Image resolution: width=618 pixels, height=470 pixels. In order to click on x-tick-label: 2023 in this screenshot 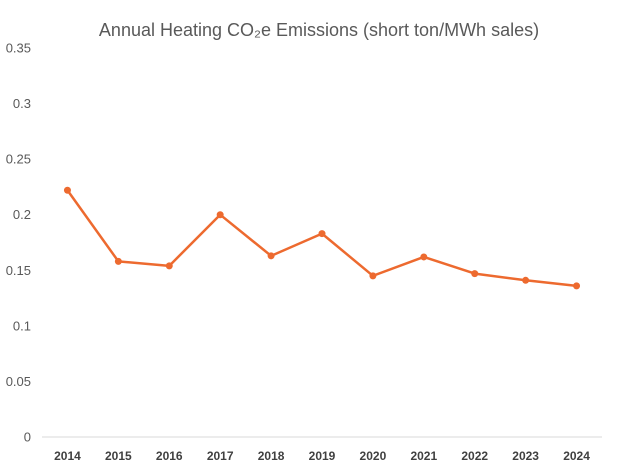, I will do `click(525, 456)`.